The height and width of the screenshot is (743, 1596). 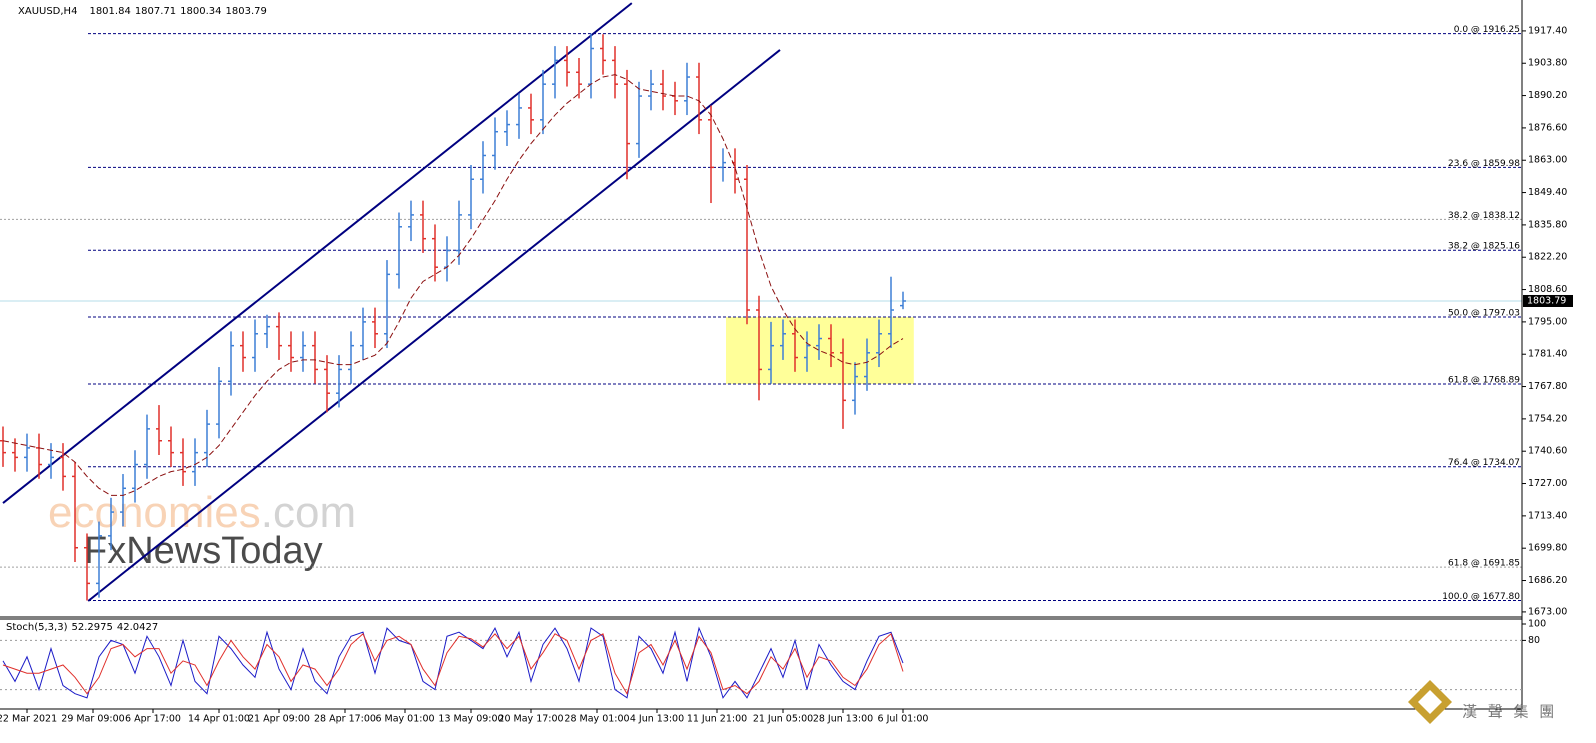 I want to click on y-tick-label: 1686.20, so click(x=1547, y=580).